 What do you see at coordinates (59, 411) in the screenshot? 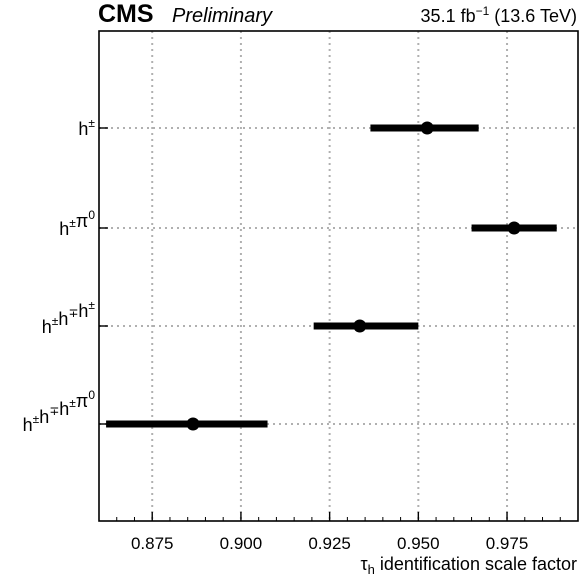
I see `category-label: h±h∓h±π0` at bounding box center [59, 411].